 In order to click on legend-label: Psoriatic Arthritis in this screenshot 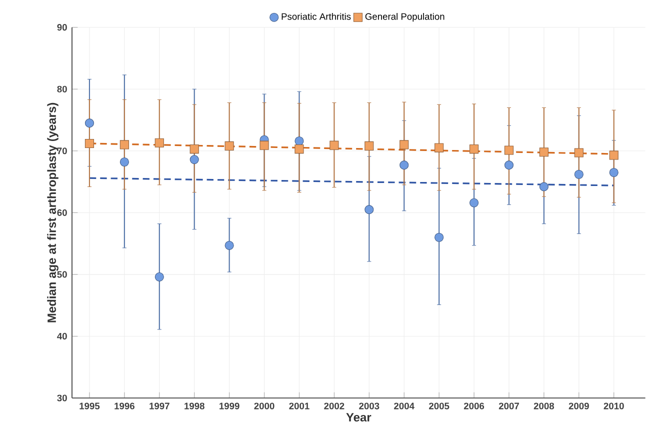, I will do `click(316, 16)`.